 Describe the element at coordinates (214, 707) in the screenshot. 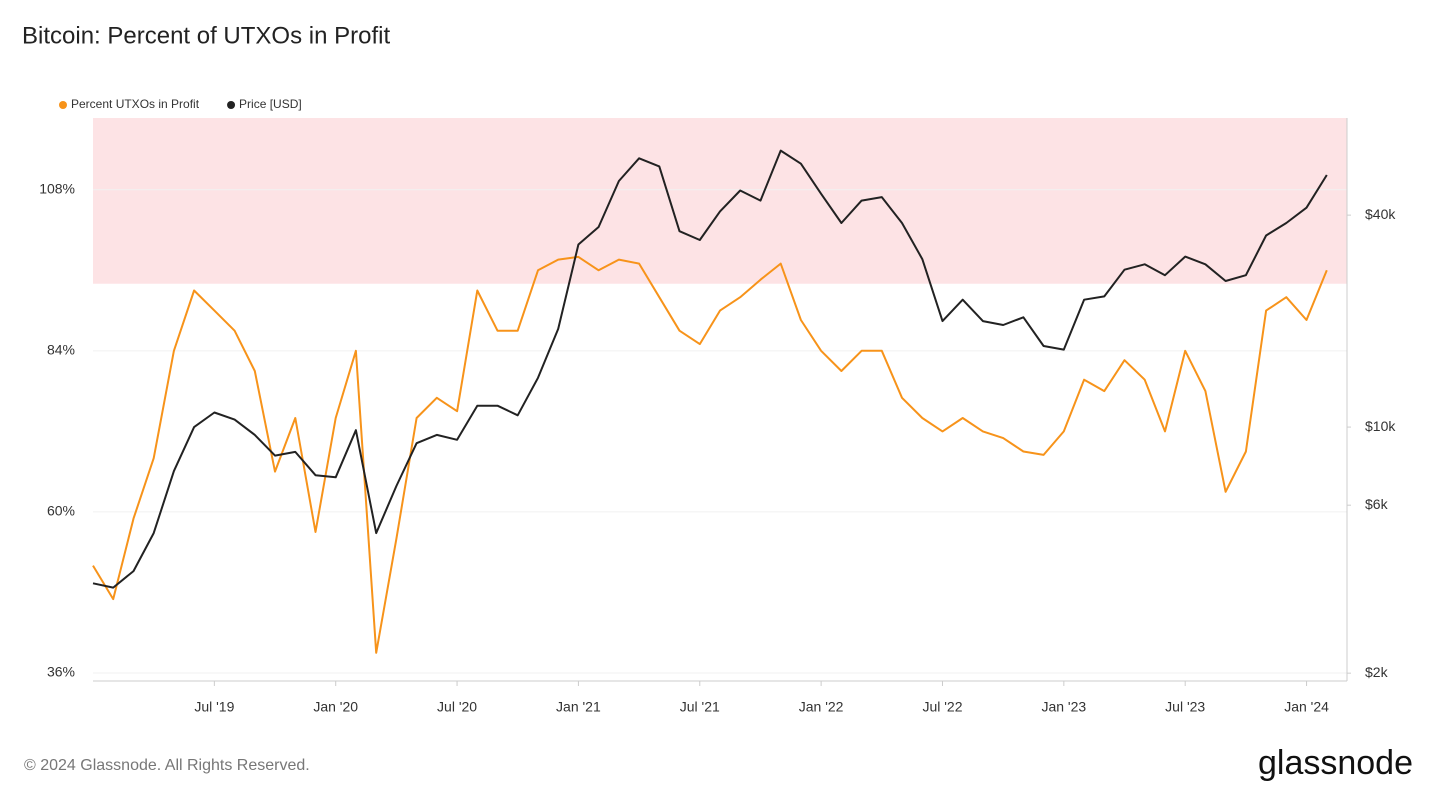

I see `x-tick-label: Jul '19` at that location.